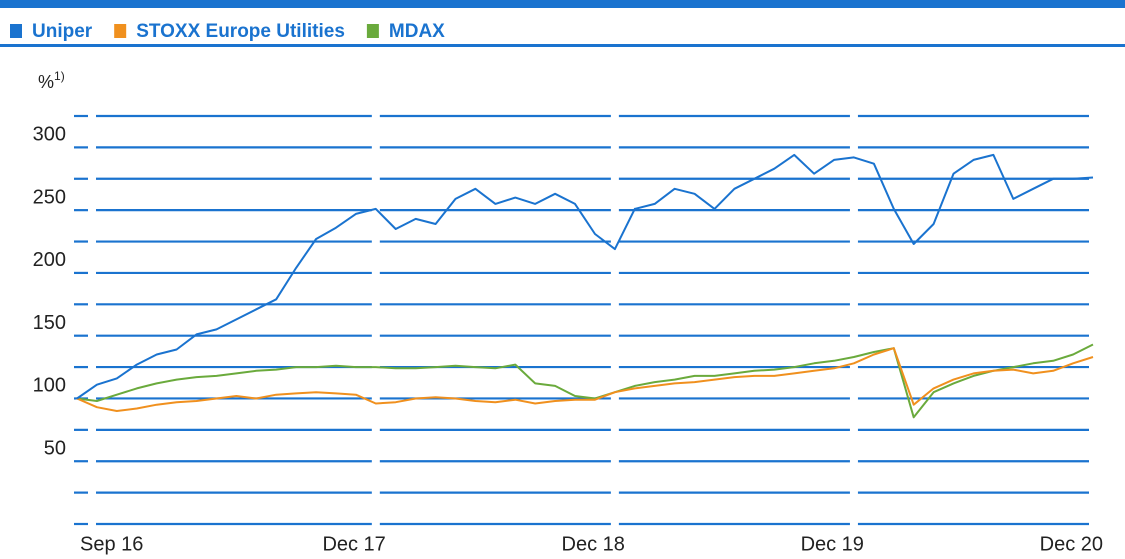  Describe the element at coordinates (1071, 544) in the screenshot. I see `x-tick-label: Dec 20` at that location.